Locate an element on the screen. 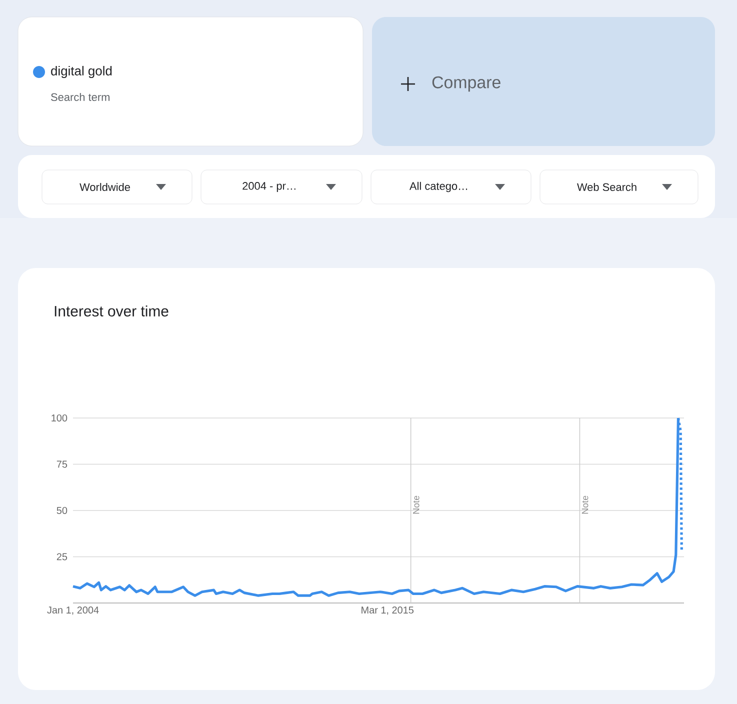 The height and width of the screenshot is (704, 737). y-tick-label: 50 is located at coordinates (62, 510).